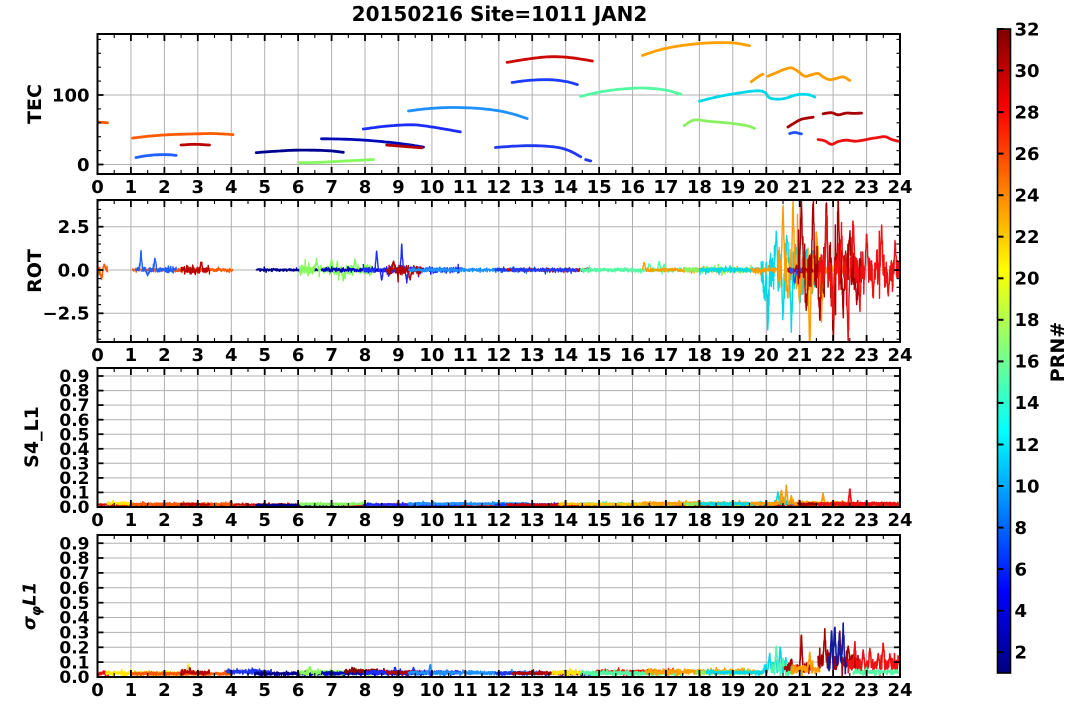 The image size is (1077, 709). What do you see at coordinates (499, 14) in the screenshot?
I see `chart-title: 20150216 Site=1011 JAN2` at bounding box center [499, 14].